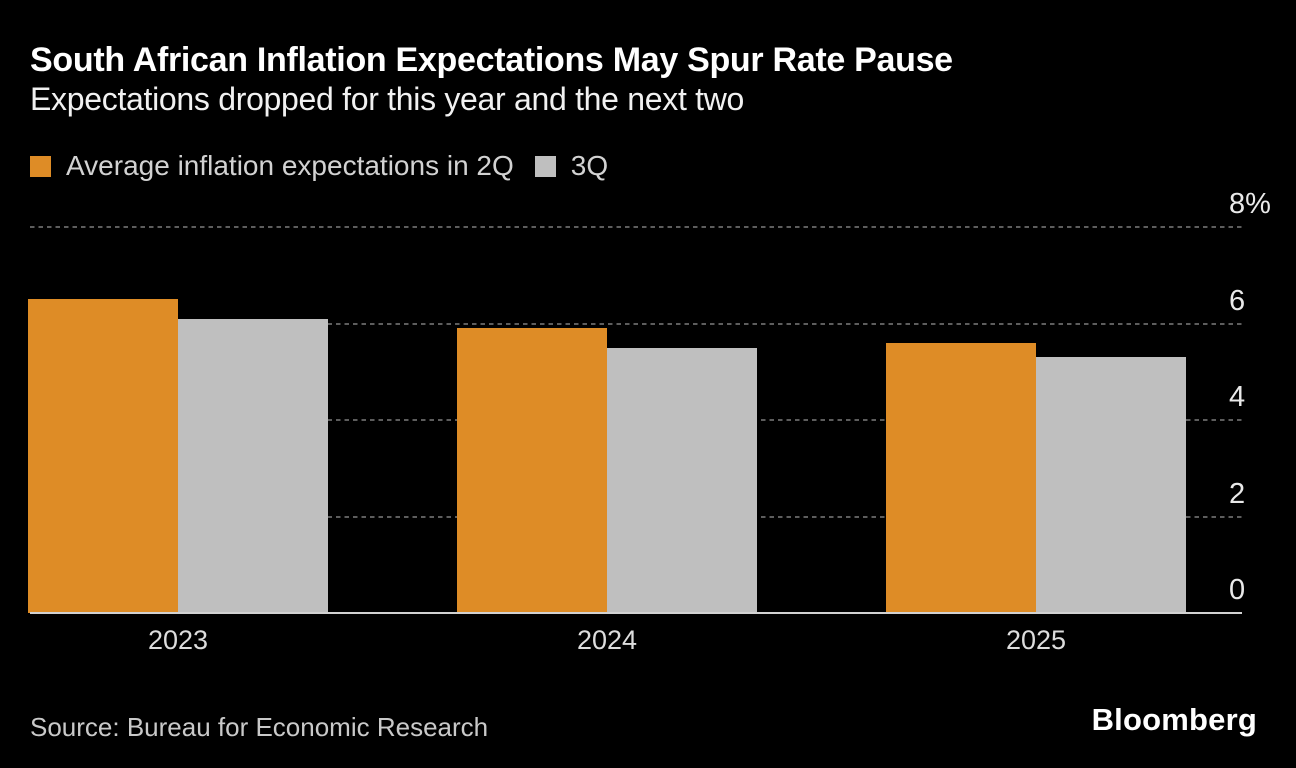 Image resolution: width=1296 pixels, height=768 pixels. What do you see at coordinates (1237, 300) in the screenshot?
I see `y-axis-label-6: 6` at bounding box center [1237, 300].